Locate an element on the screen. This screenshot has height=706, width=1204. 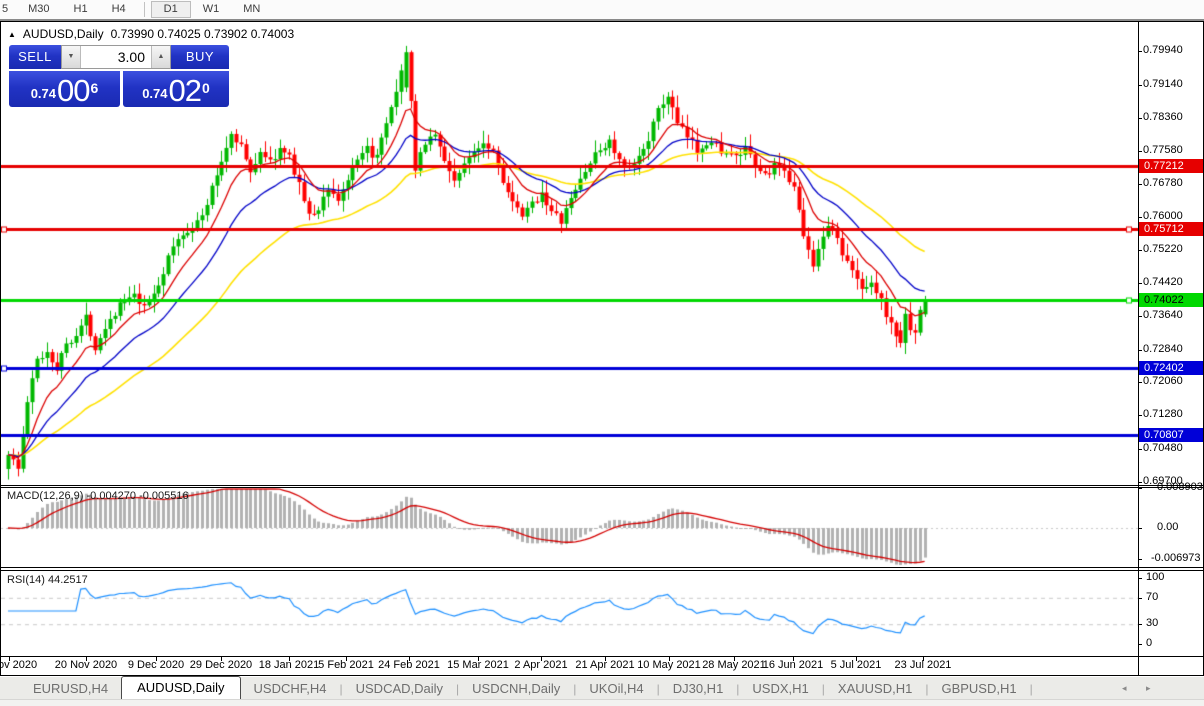
price-axis-label: 0.78360 is located at coordinates (1163, 116).